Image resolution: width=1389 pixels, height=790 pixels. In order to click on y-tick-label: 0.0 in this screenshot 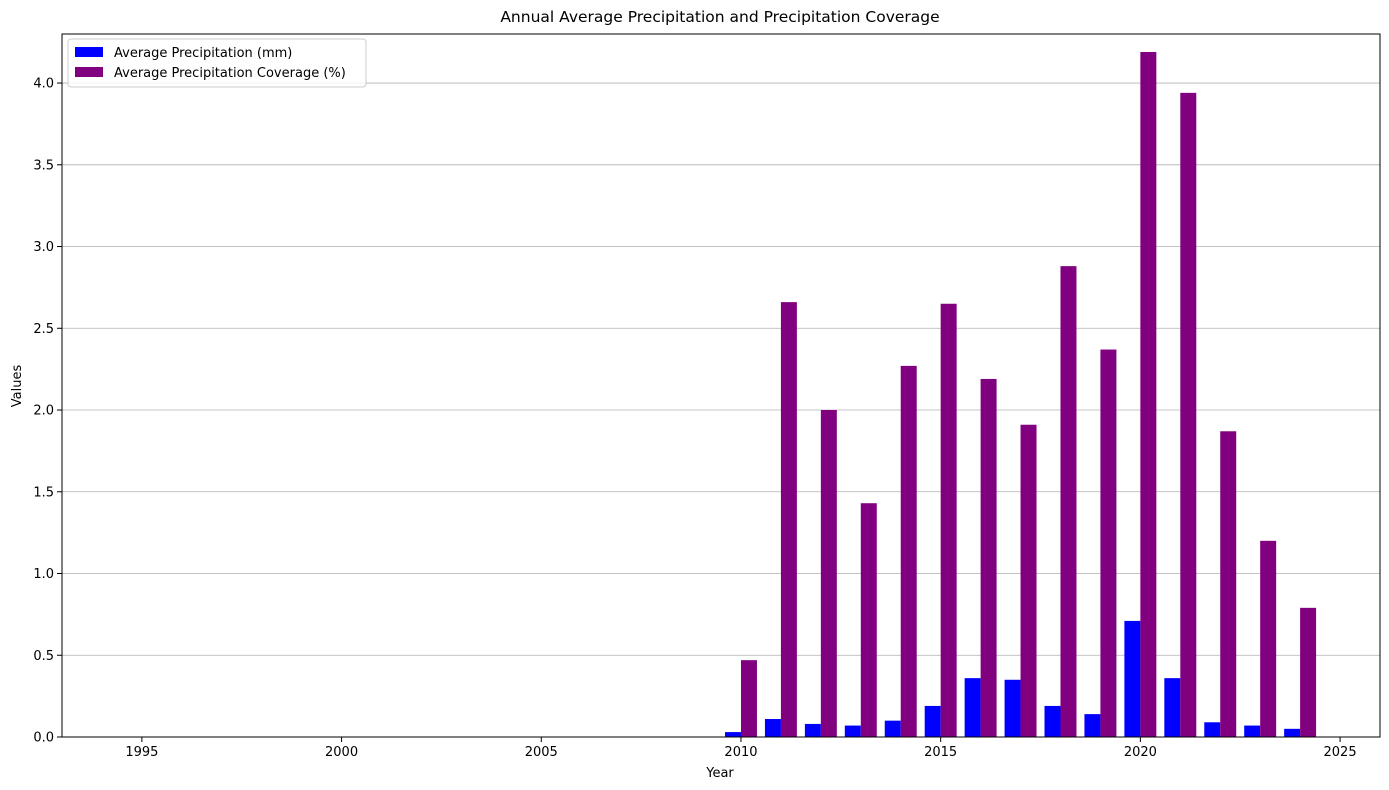, I will do `click(43, 738)`.